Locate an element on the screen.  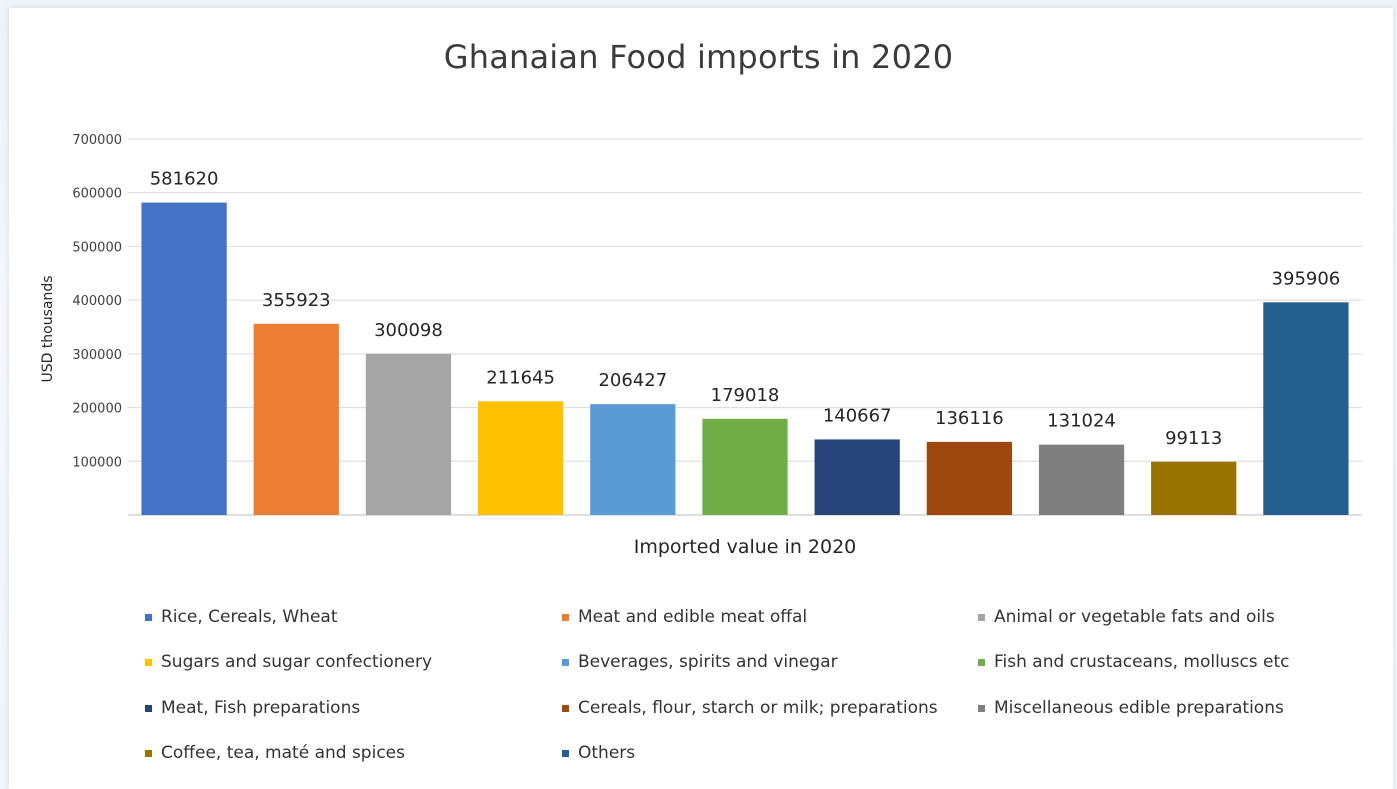
data-label: 211645 is located at coordinates (520, 377).